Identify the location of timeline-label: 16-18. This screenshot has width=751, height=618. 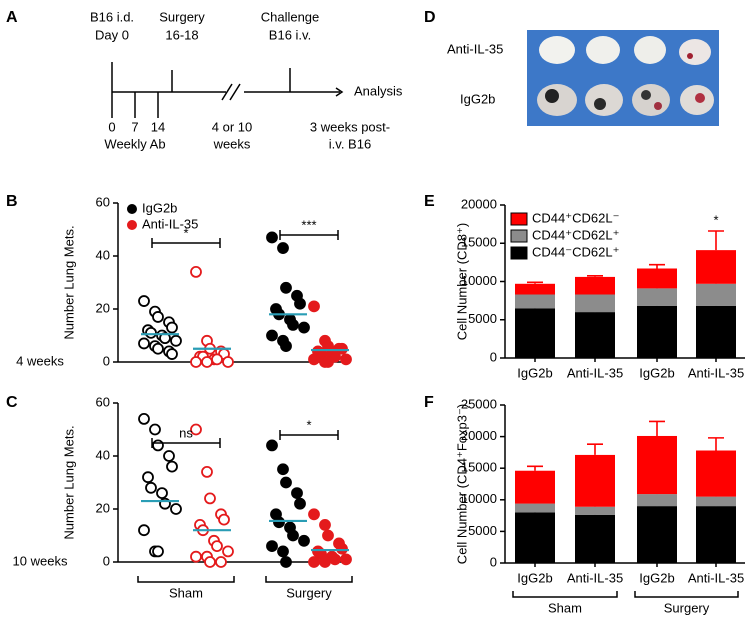
(181, 34).